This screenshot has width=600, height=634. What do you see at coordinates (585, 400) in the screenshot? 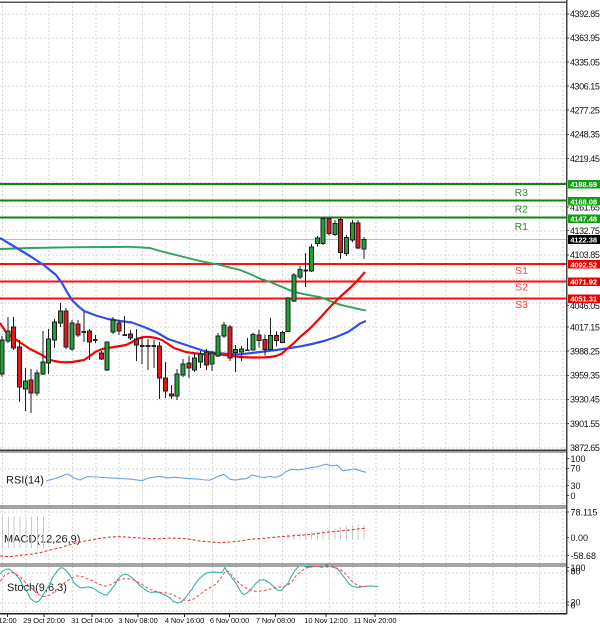
I see `svg-text: 3930.45` at bounding box center [585, 400].